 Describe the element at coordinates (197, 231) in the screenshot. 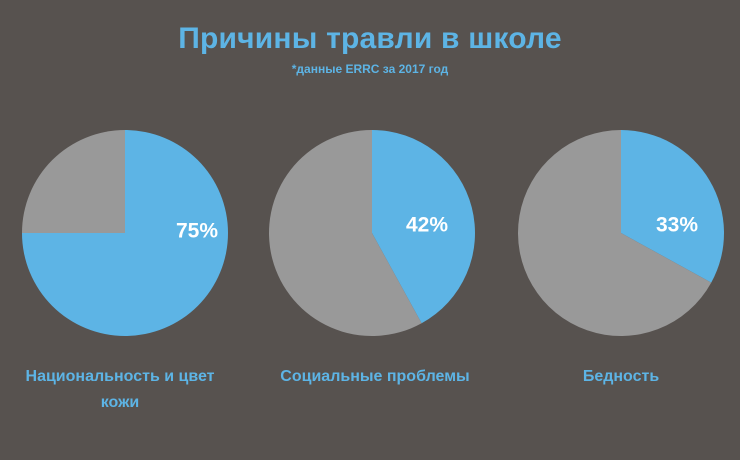

I see `pie-value-label-ethnicity: 75%` at that location.